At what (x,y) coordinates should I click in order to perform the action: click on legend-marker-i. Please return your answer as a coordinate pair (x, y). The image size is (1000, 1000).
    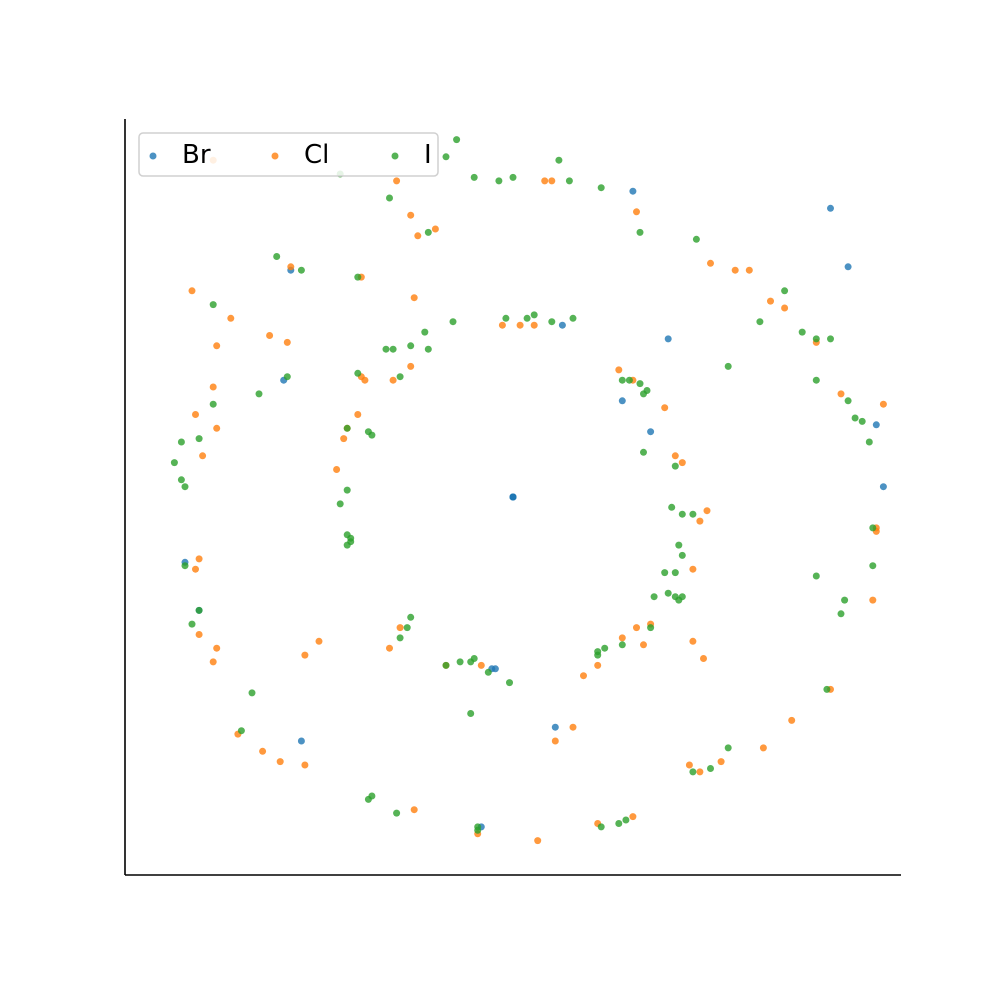
    Looking at the image, I should click on (395, 156).